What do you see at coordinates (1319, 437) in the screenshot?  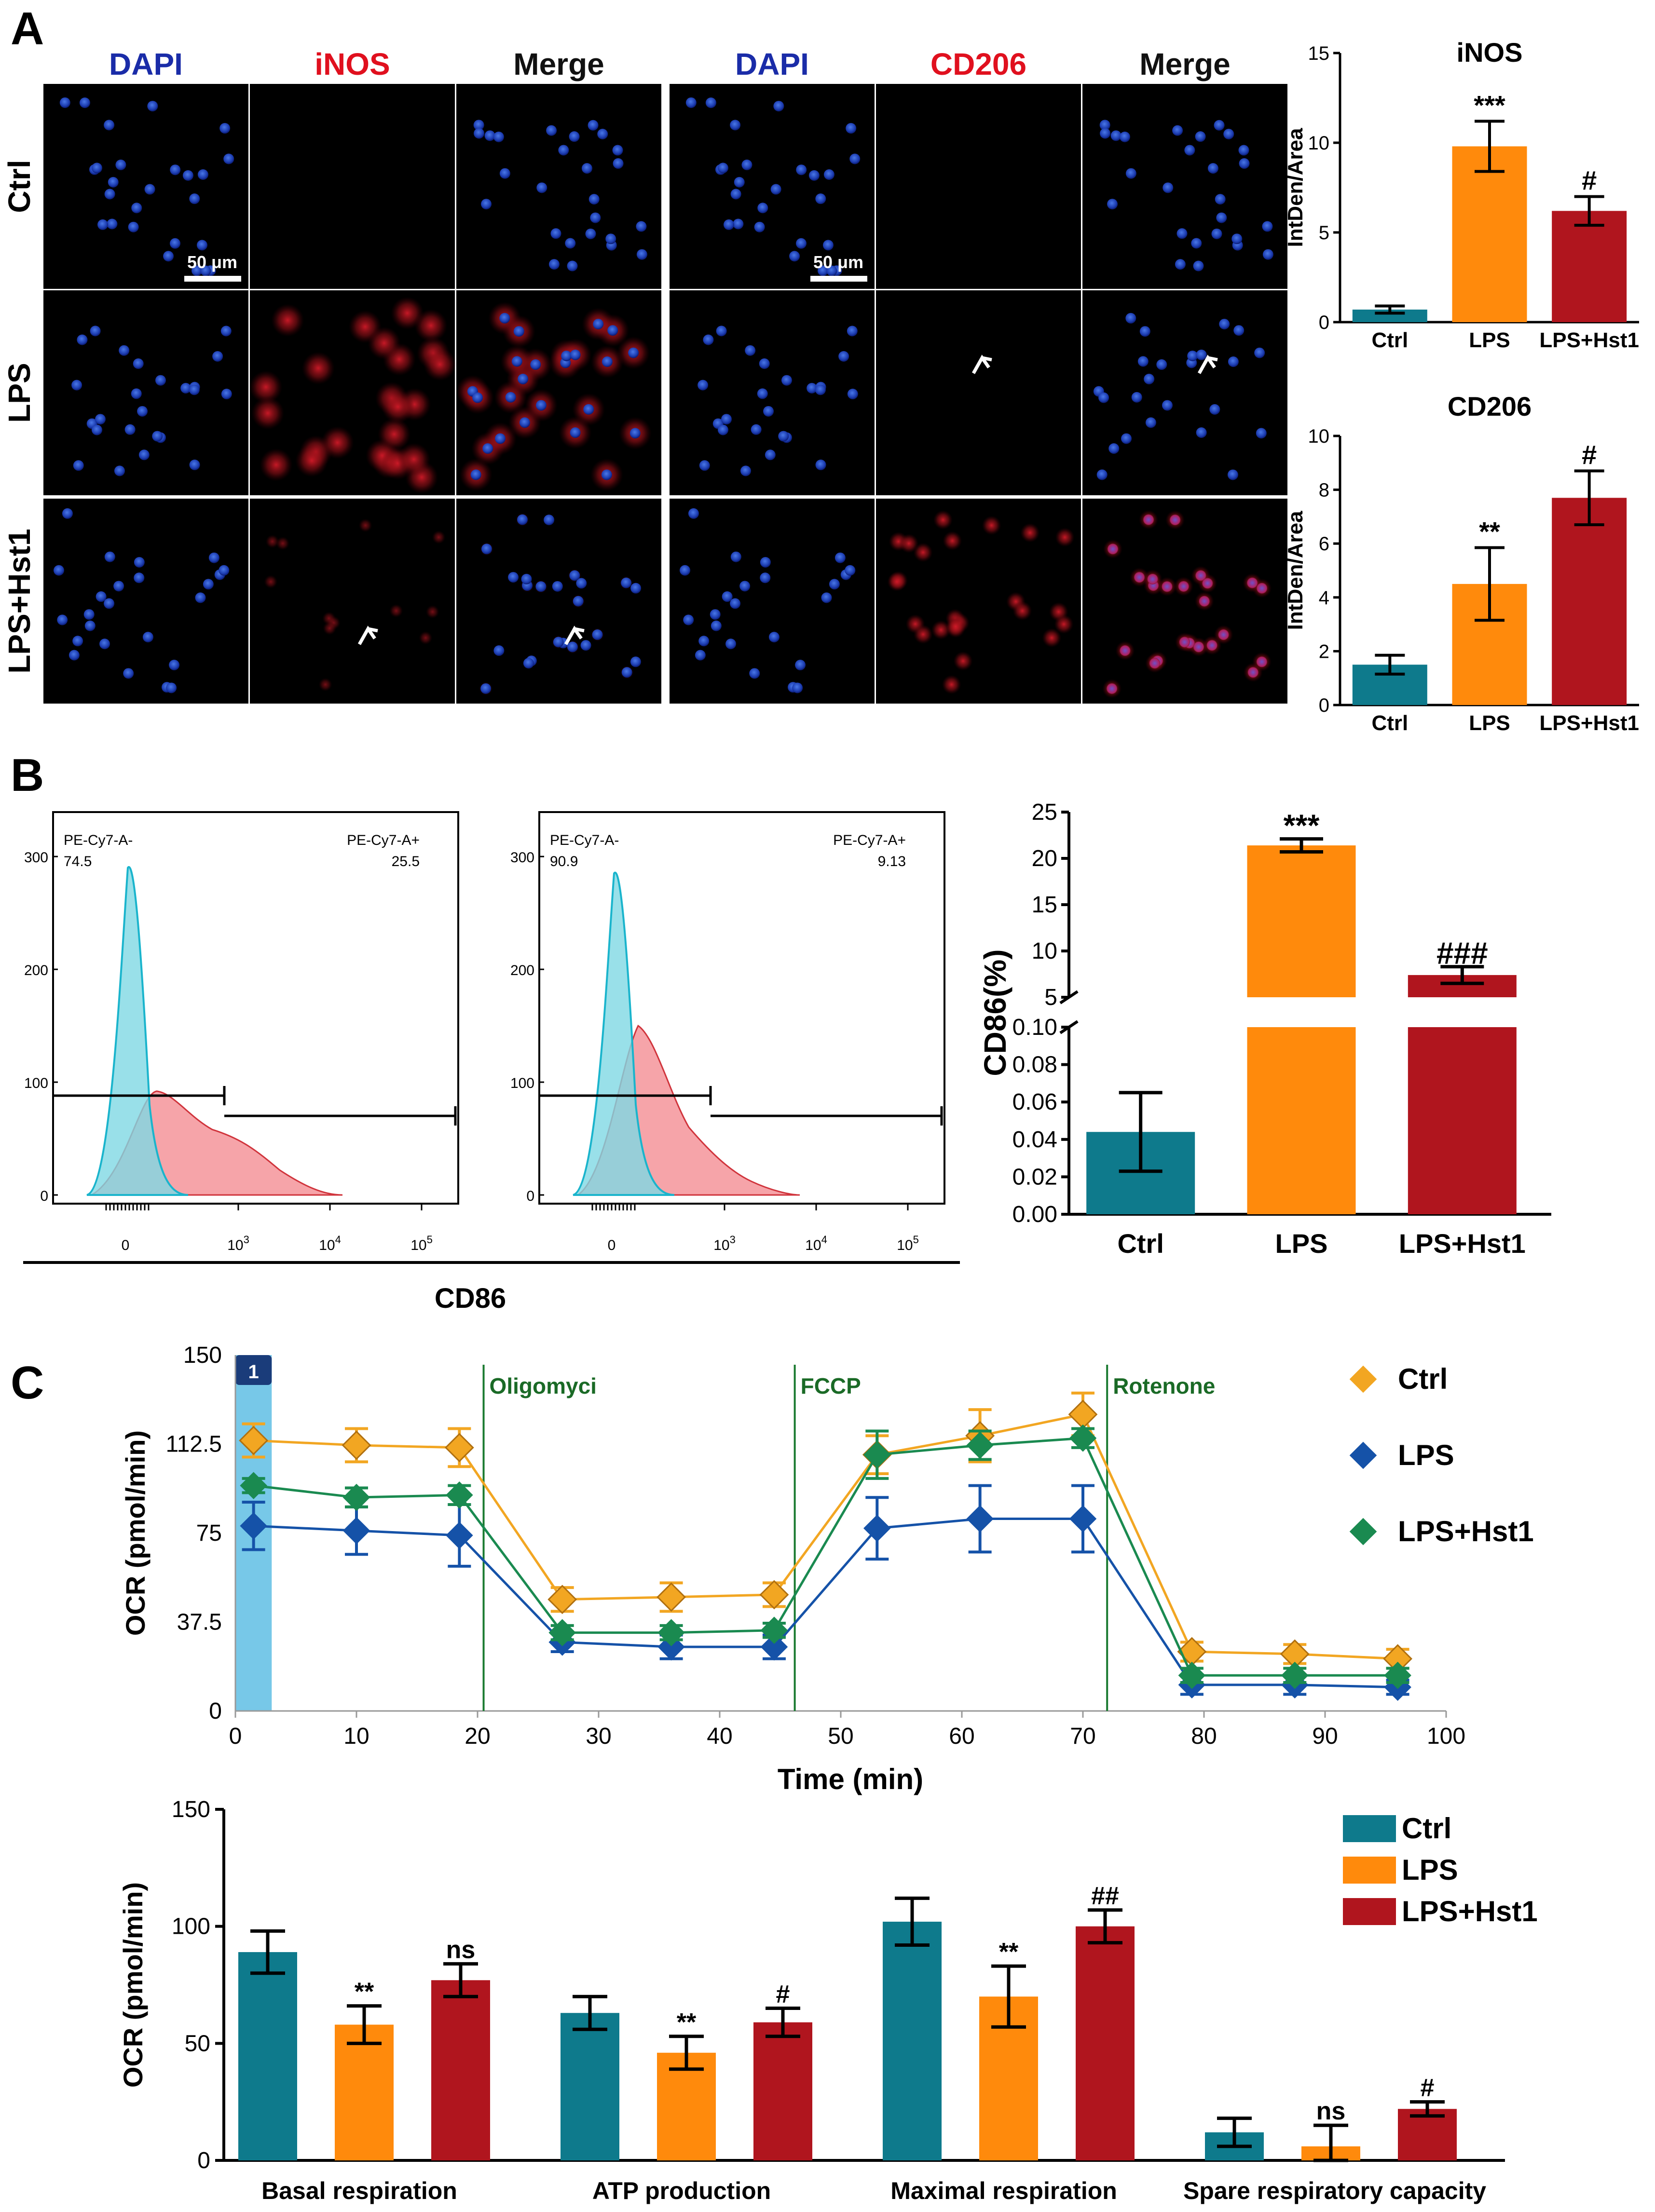 I see `y-tick-label: 10` at bounding box center [1319, 437].